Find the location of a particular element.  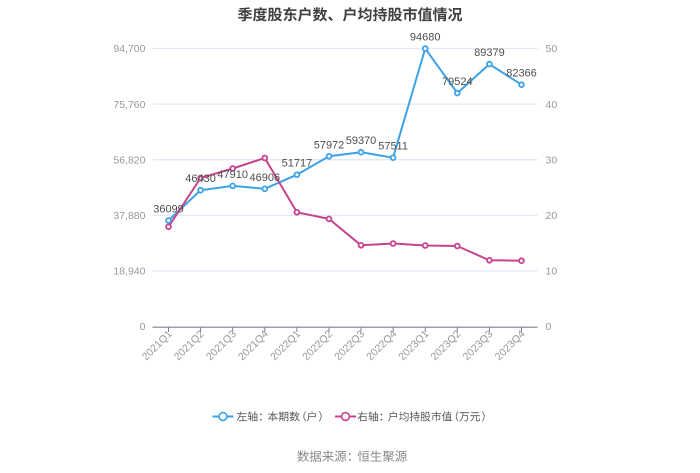

svg-text: 46430 is located at coordinates (200, 179).